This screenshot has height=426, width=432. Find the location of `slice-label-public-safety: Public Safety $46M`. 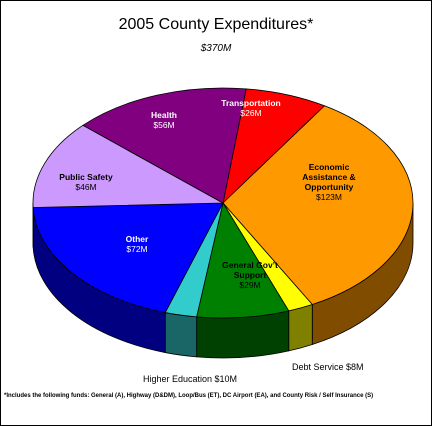

slice-label-public-safety: Public Safety $46M is located at coordinates (86, 182).